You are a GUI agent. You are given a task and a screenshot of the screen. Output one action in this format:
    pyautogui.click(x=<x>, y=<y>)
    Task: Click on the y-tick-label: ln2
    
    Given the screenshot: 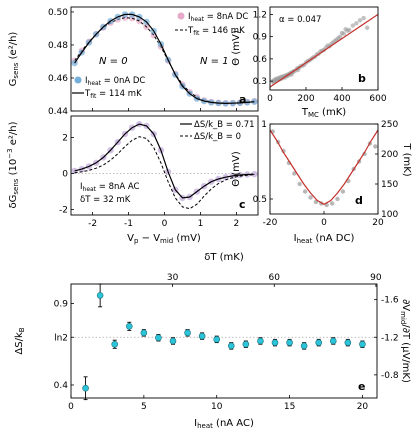 What is the action you would take?
    pyautogui.click(x=61, y=338)
    